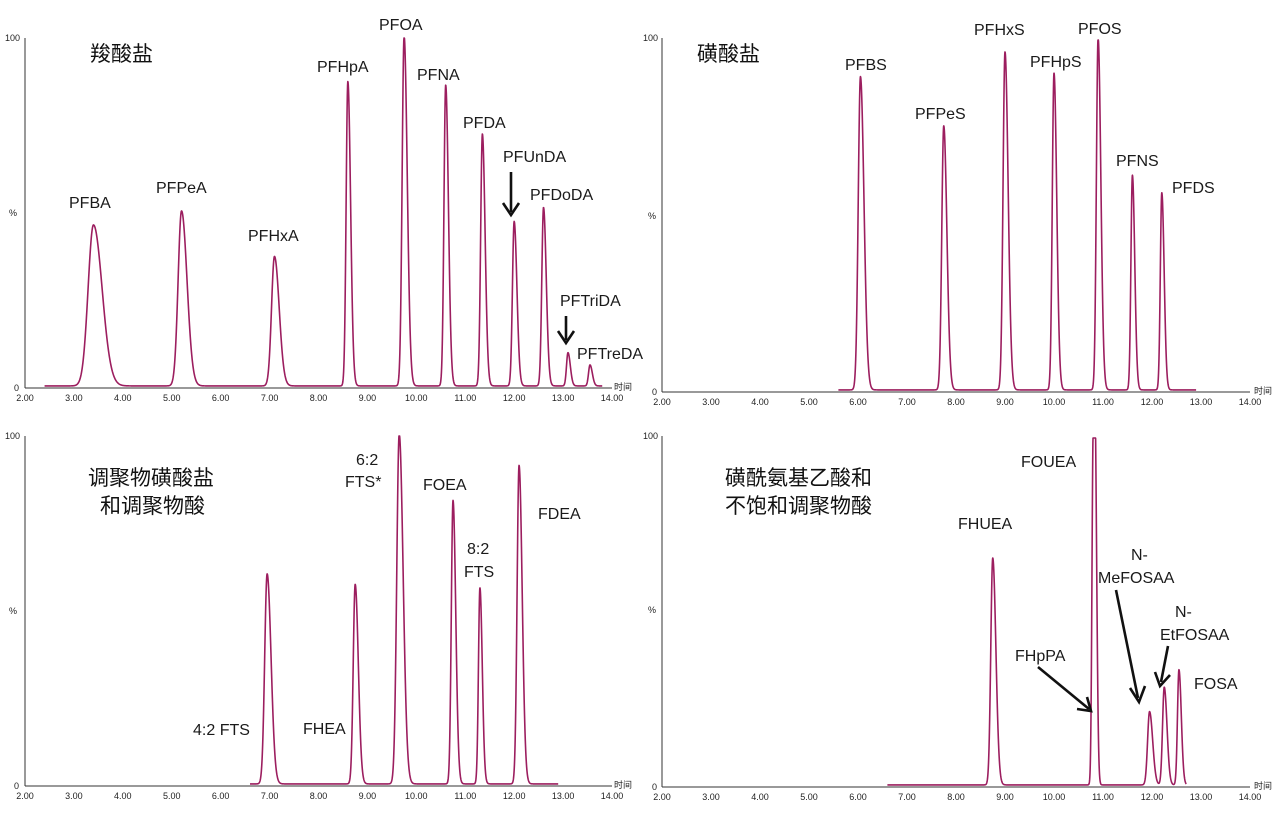 The width and height of the screenshot is (1280, 821). Describe the element at coordinates (1137, 161) in the screenshot. I see `peak-label-pfns: PFNS` at that location.